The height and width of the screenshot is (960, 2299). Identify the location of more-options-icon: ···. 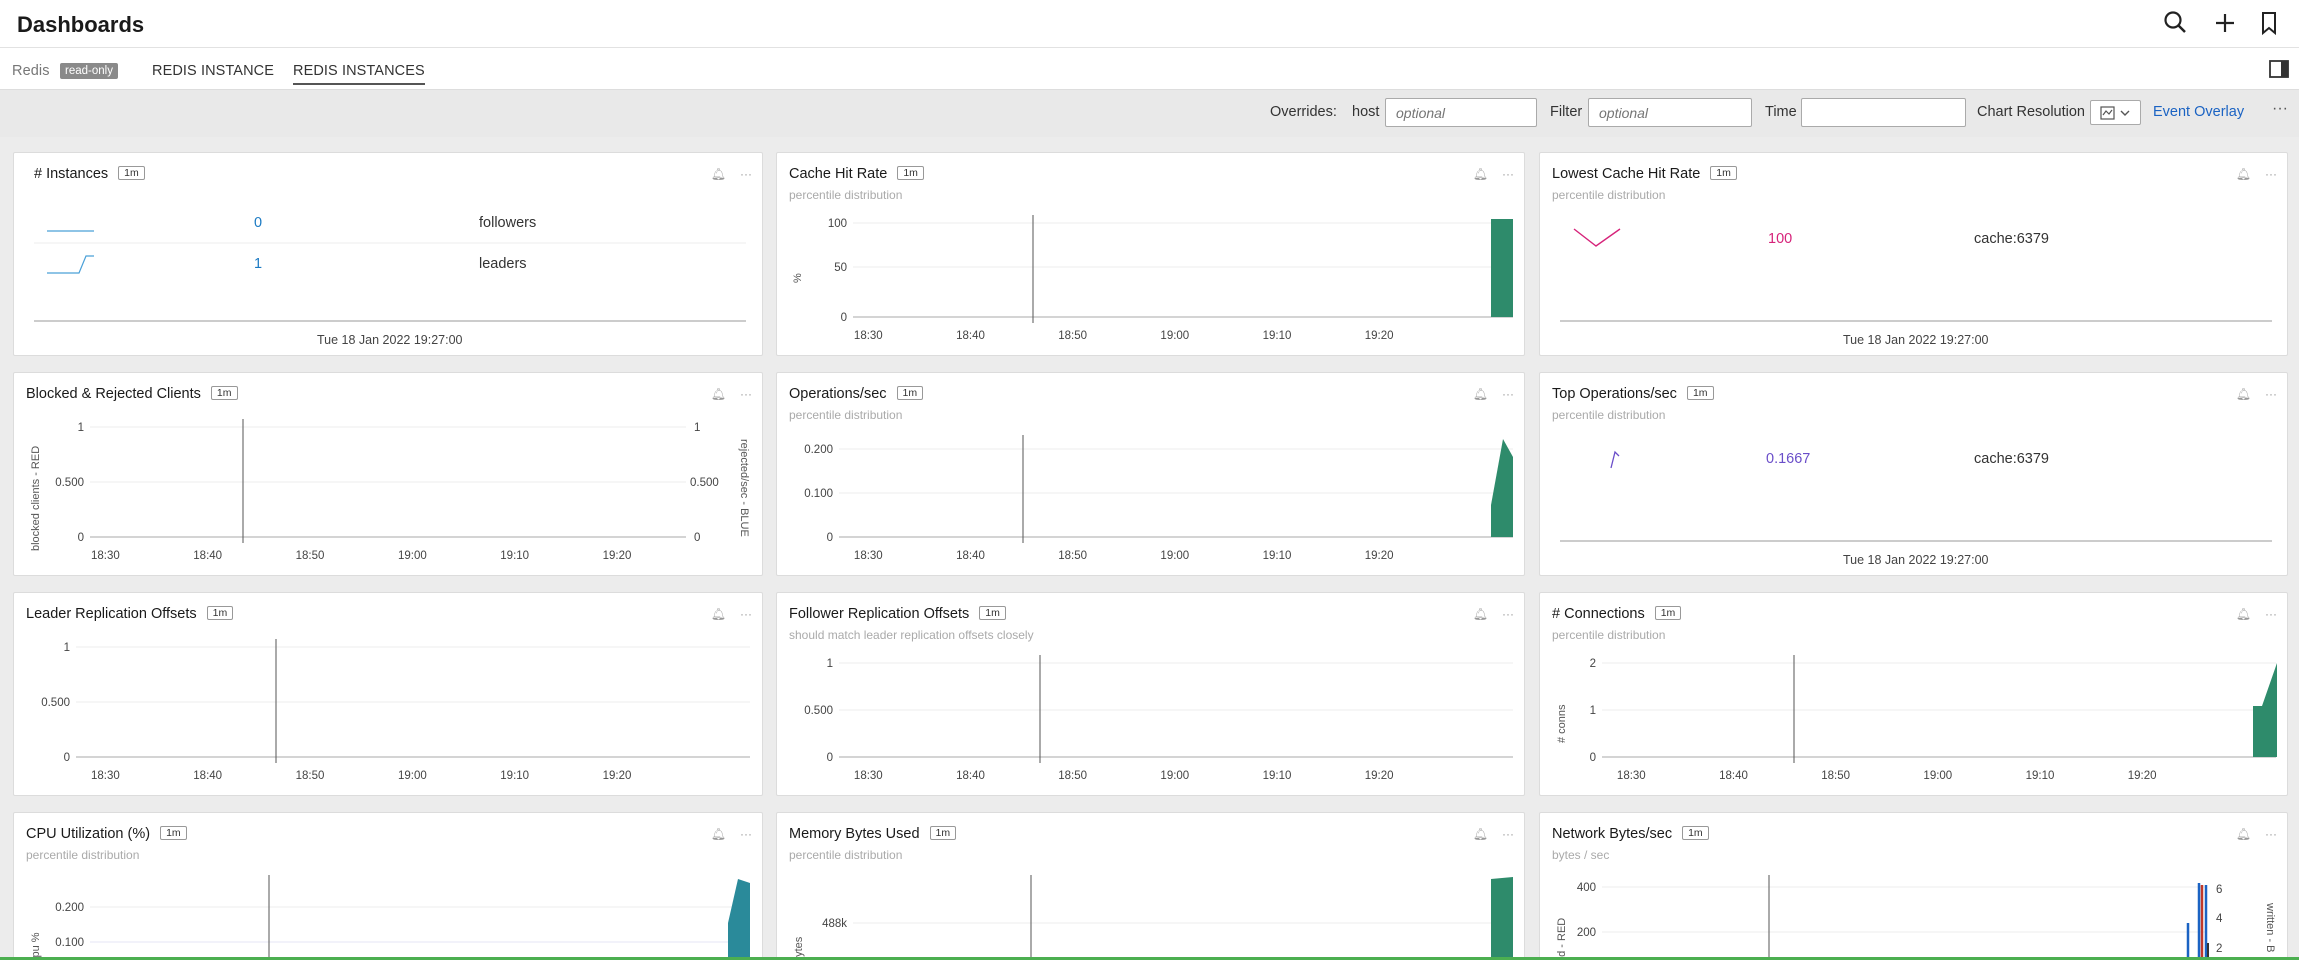
(2280, 108).